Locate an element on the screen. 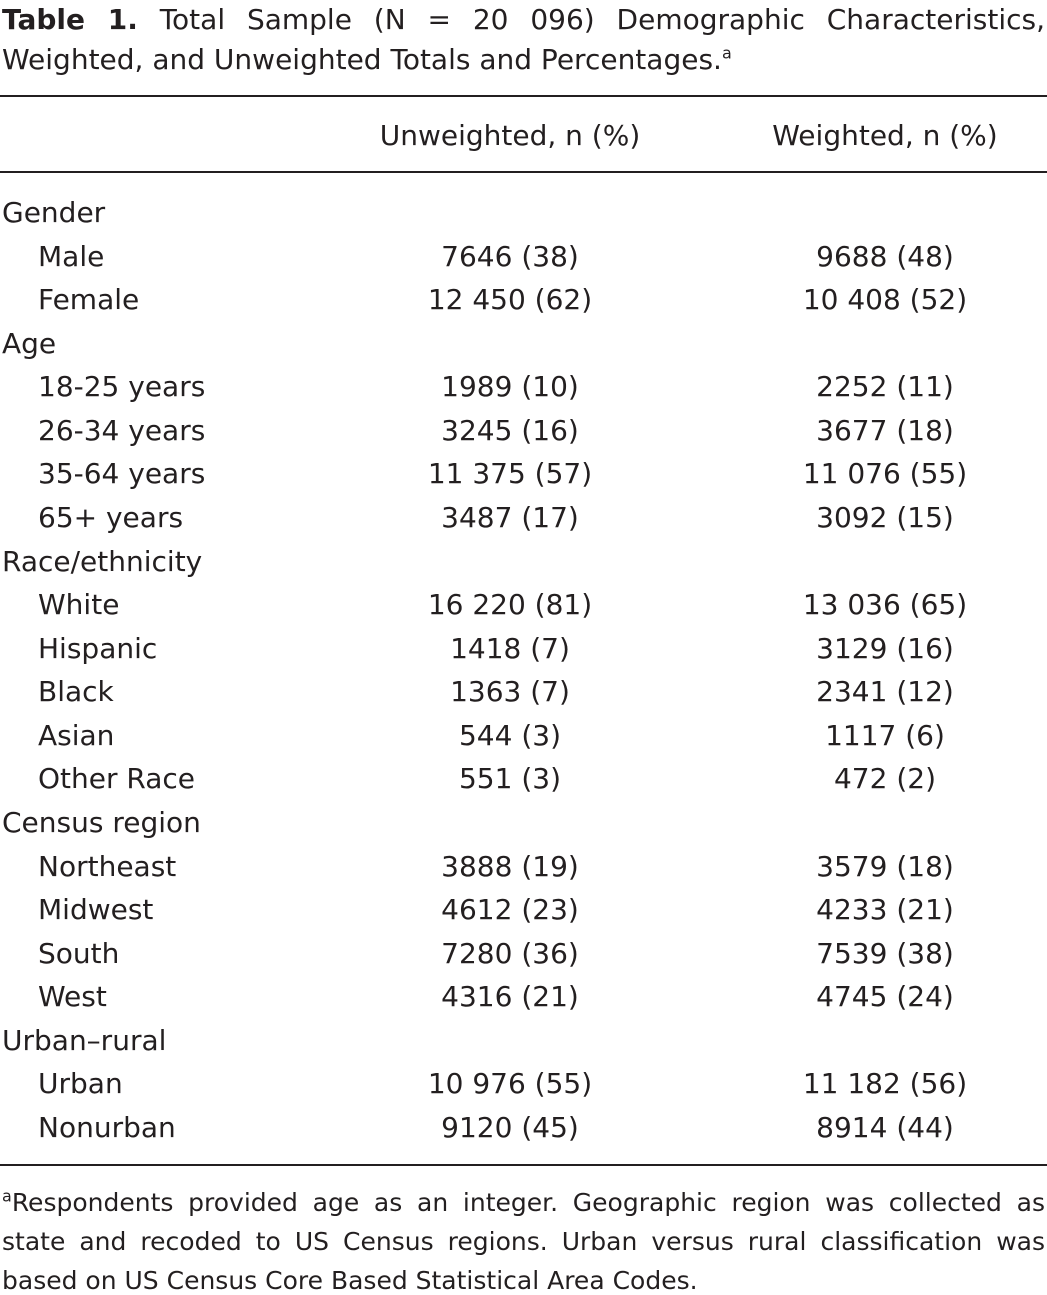 The width and height of the screenshot is (1047, 1295). unweighted-cell: 10 976 (55) is located at coordinates (510, 1084).